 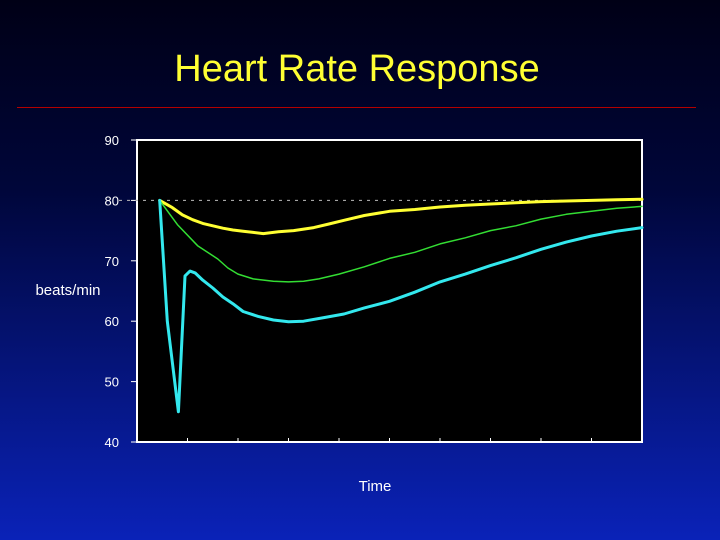 I want to click on y-axis-label: beats/min, so click(x=67, y=290).